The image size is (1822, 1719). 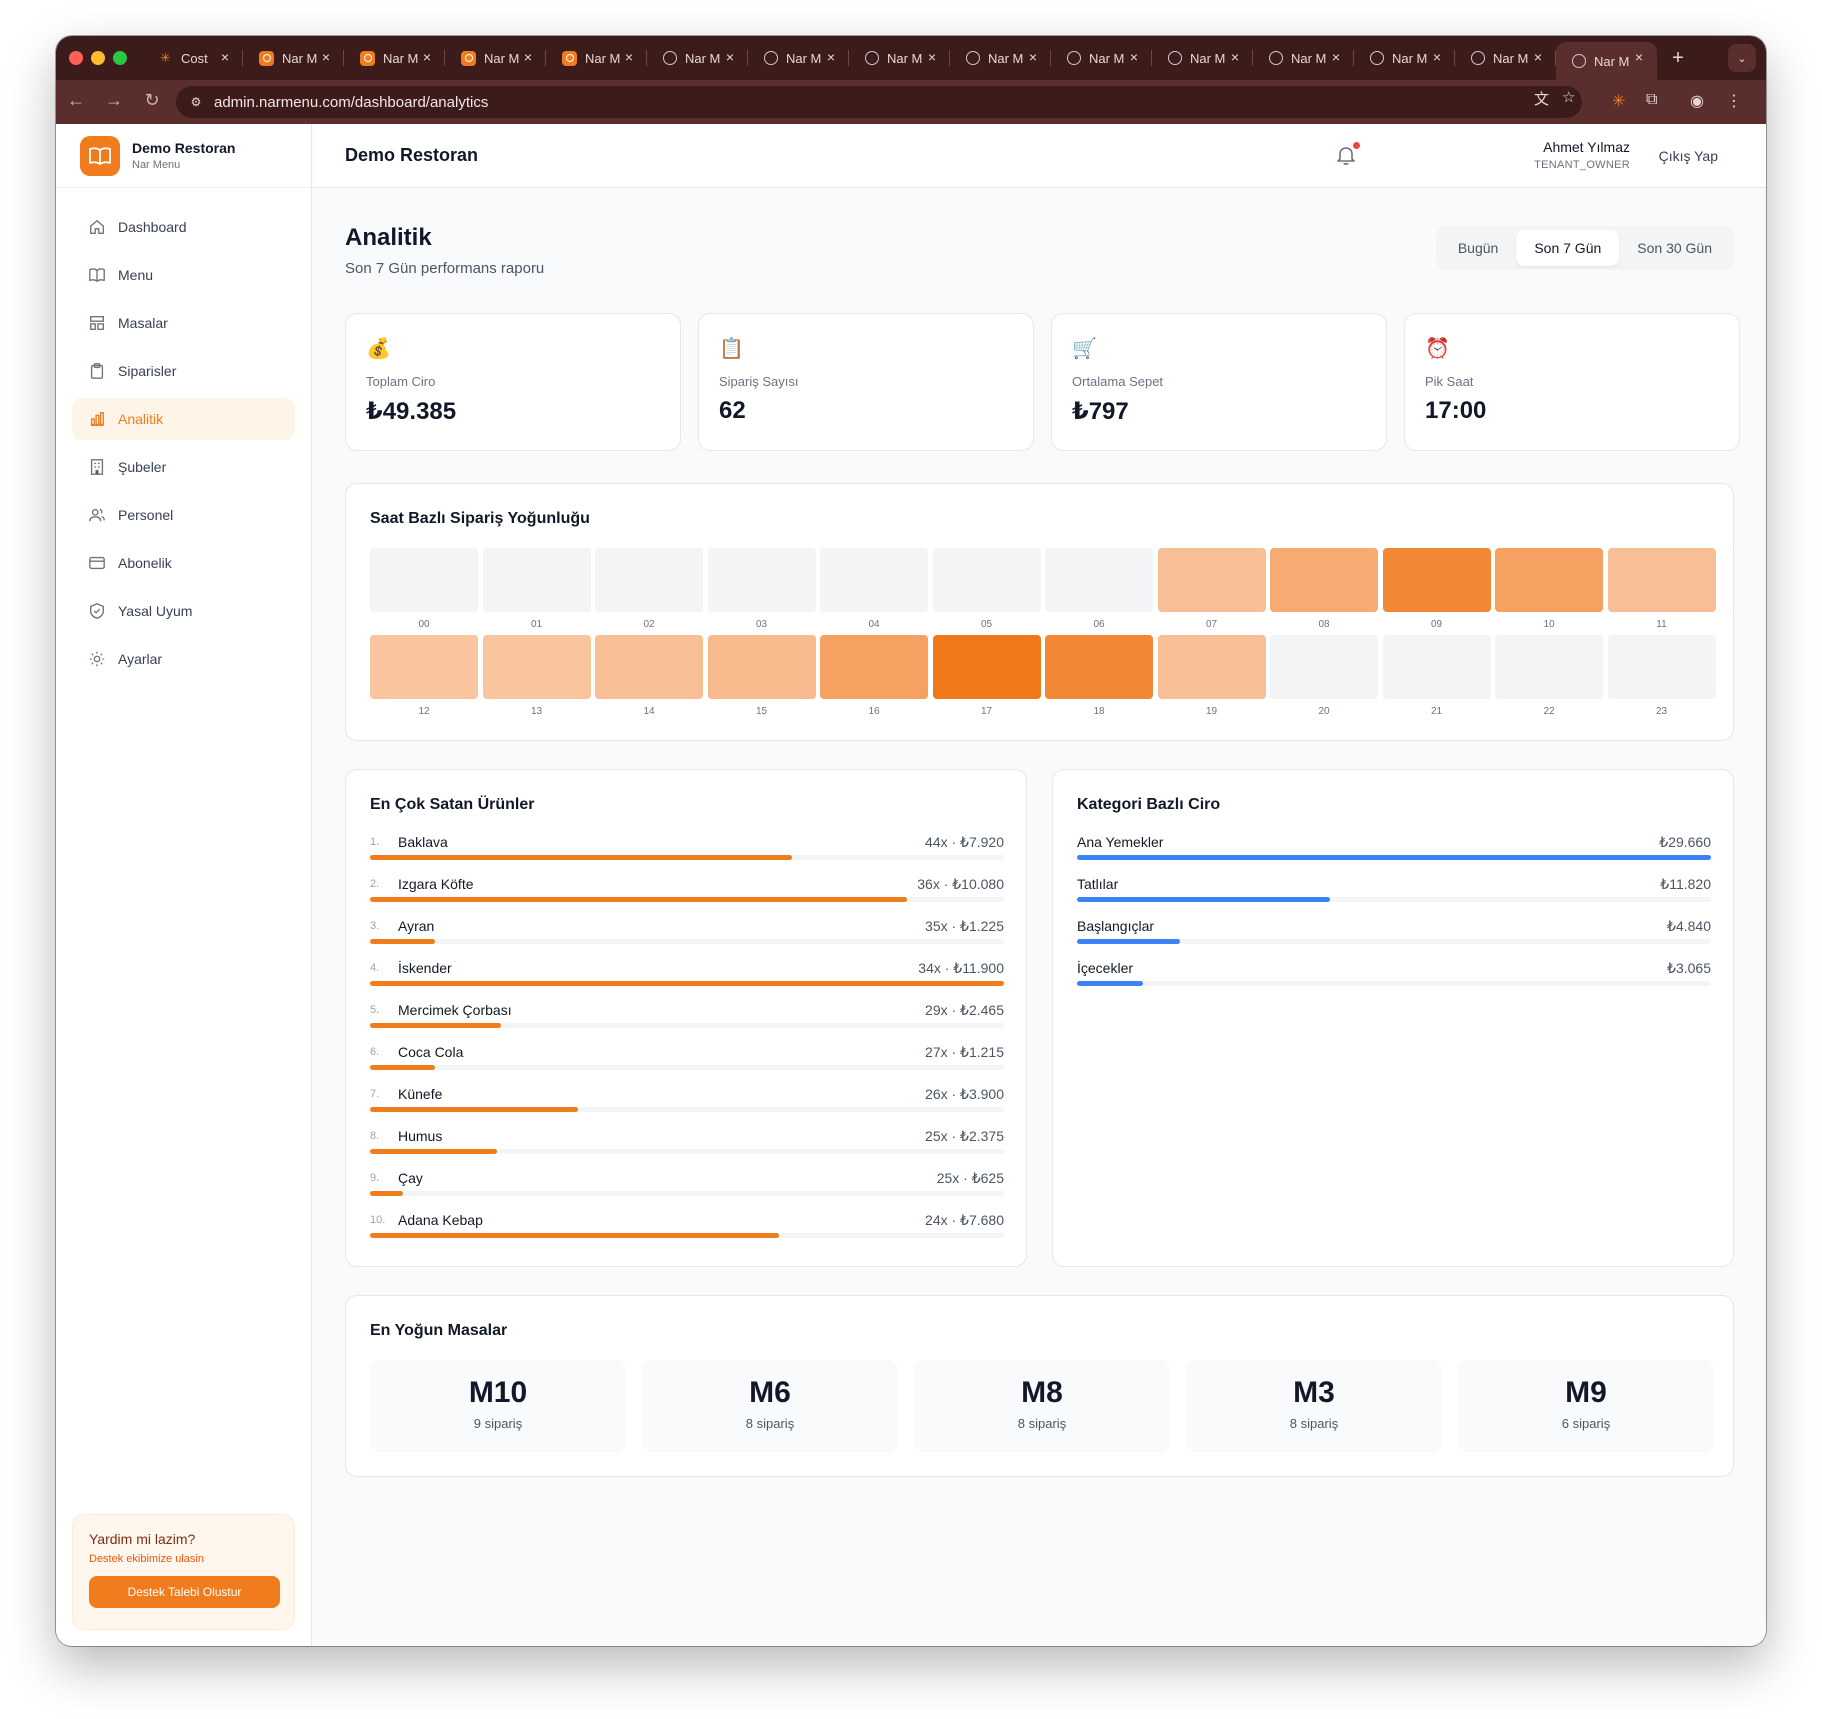 What do you see at coordinates (378, 1220) in the screenshot?
I see `product-rank: 10.` at bounding box center [378, 1220].